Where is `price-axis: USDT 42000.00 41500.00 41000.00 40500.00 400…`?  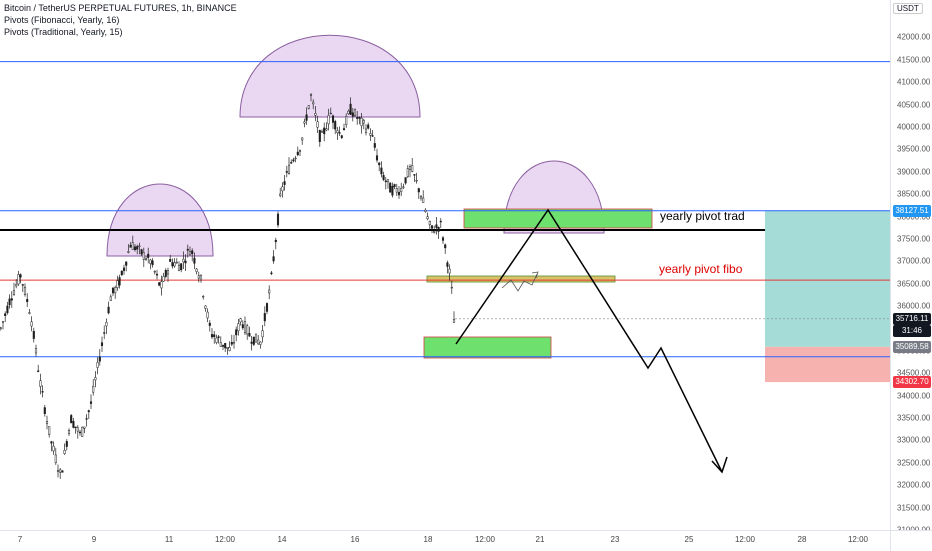
price-axis: USDT 42000.00 41500.00 41000.00 40500.00 400… is located at coordinates (911, 267).